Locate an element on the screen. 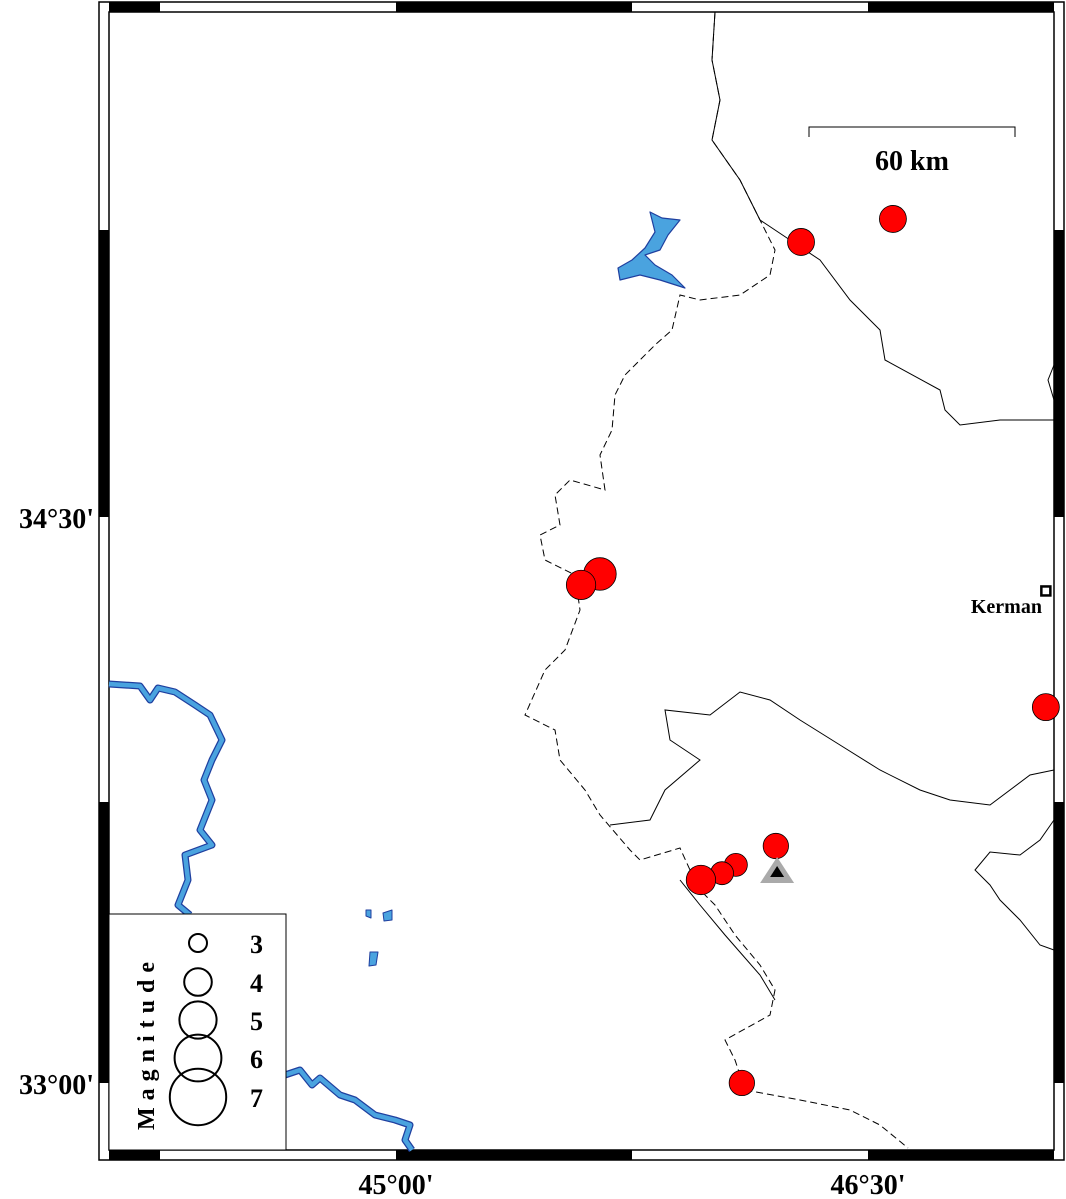 This screenshot has width=1066, height=1199. lon-tick-label: 45°00' is located at coordinates (396, 1184).